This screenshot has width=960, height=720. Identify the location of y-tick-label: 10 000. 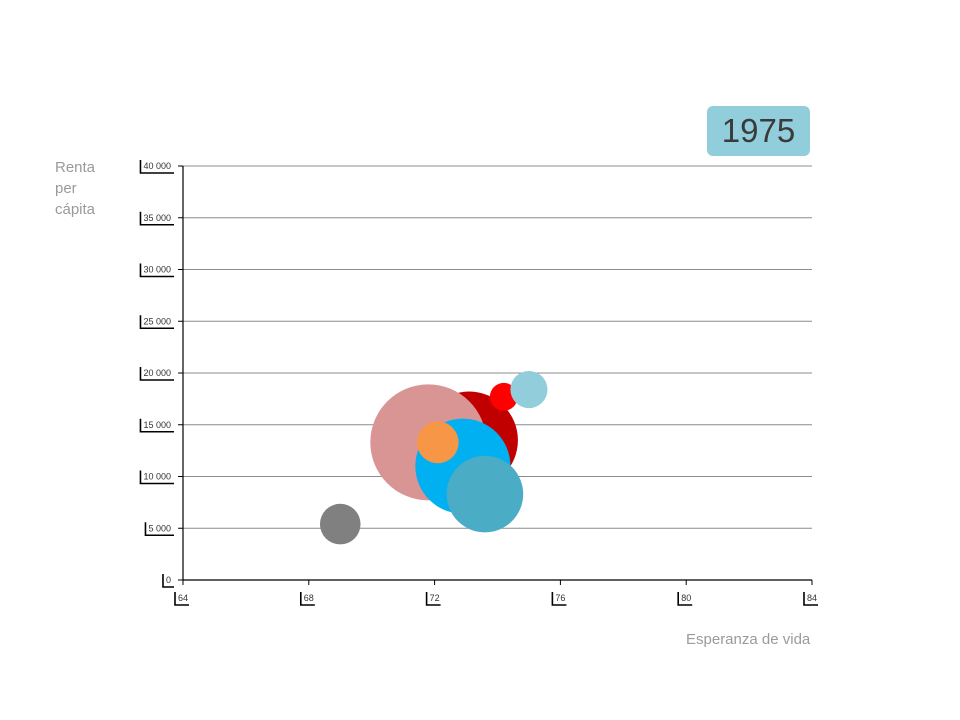
(157, 477).